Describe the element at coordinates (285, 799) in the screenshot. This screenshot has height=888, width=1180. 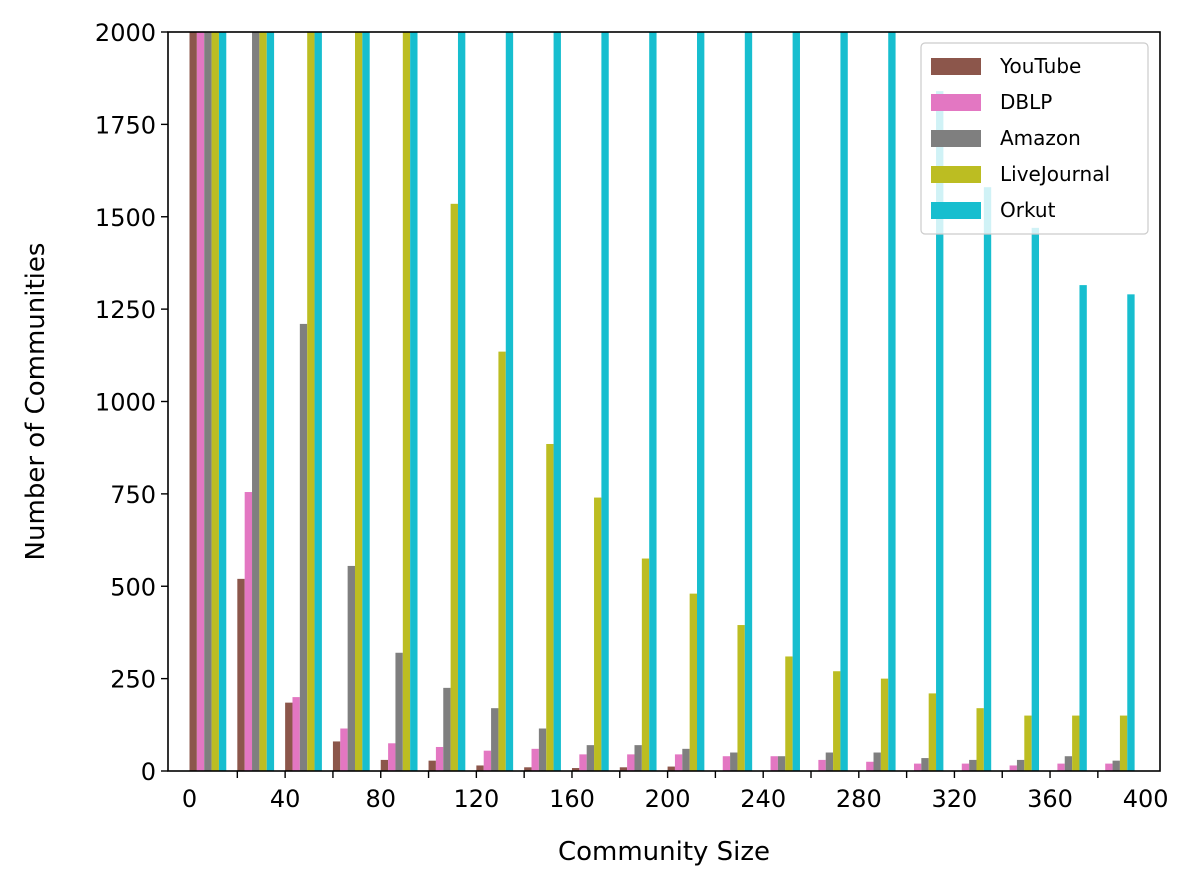
I see `x-tick-label: 40` at that location.